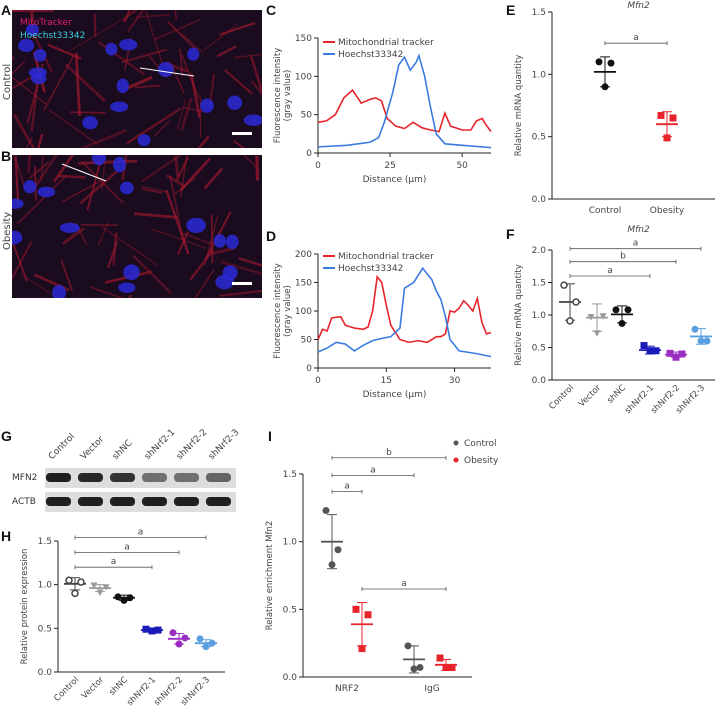 This screenshot has width=720, height=714. What do you see at coordinates (288, 311) in the screenshot?
I see `y-axis-label: (gray value)` at bounding box center [288, 311].